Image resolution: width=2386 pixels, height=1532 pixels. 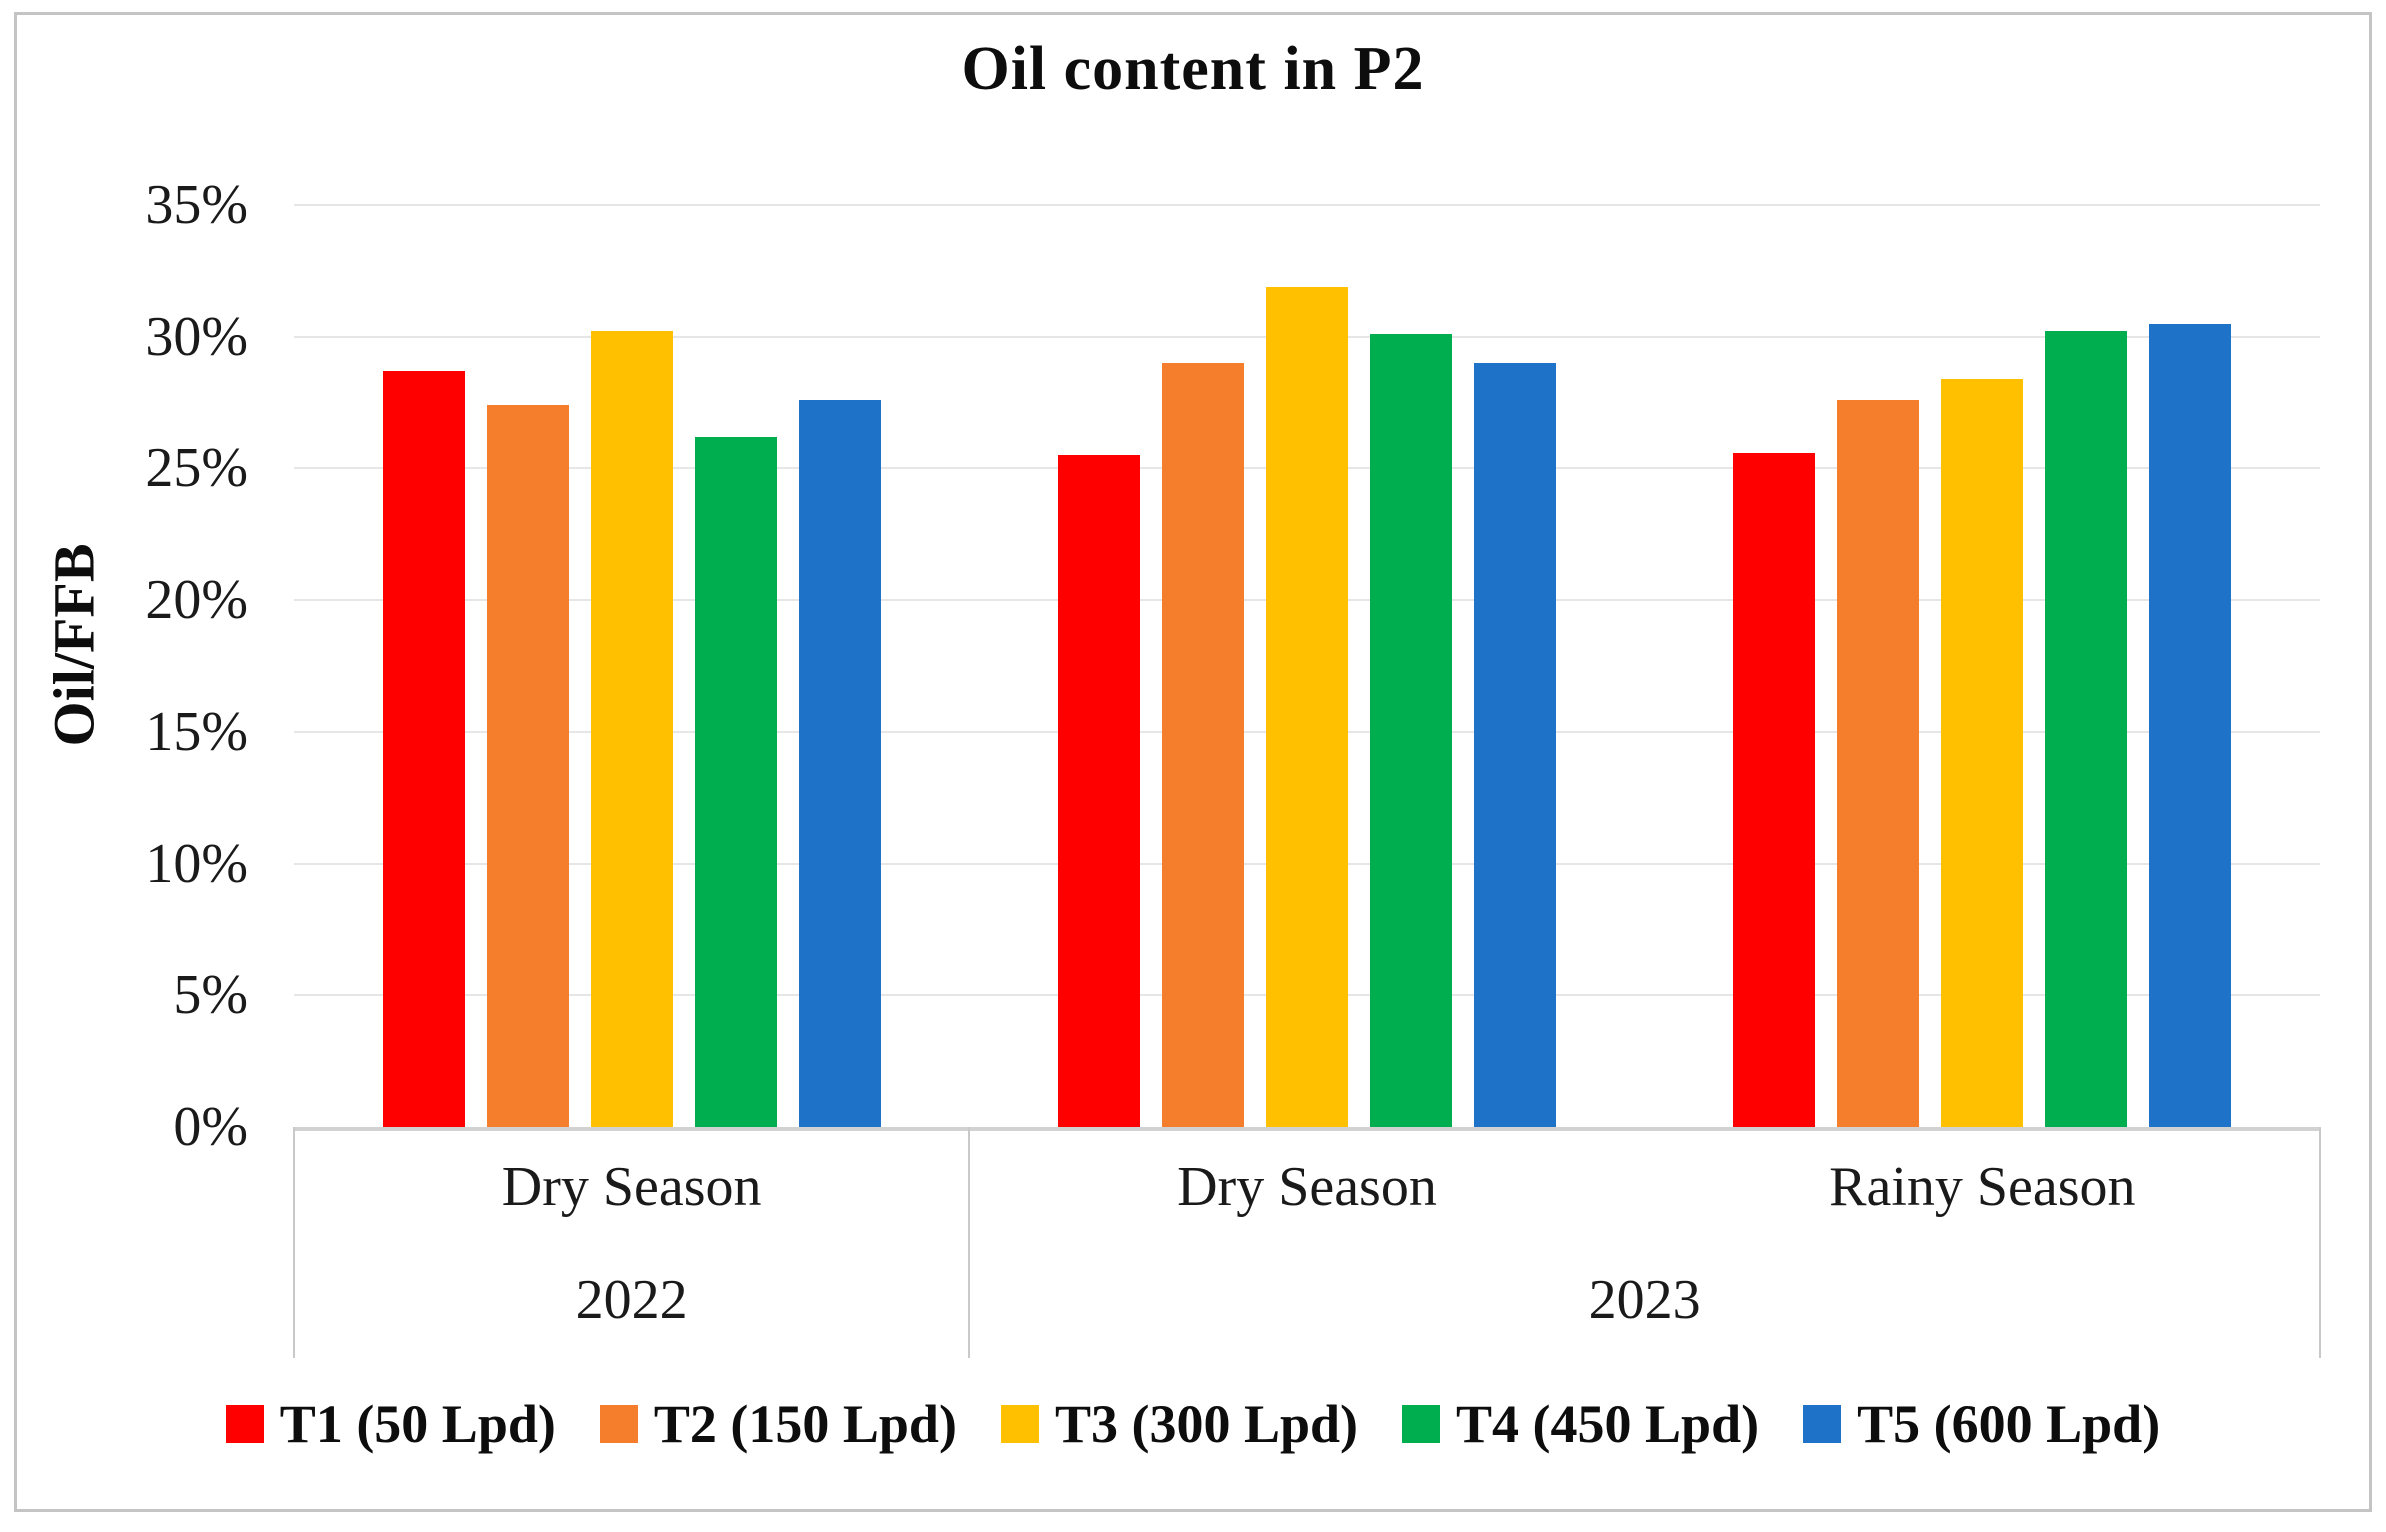 I want to click on bar-s5-g1, so click(x=839, y=763).